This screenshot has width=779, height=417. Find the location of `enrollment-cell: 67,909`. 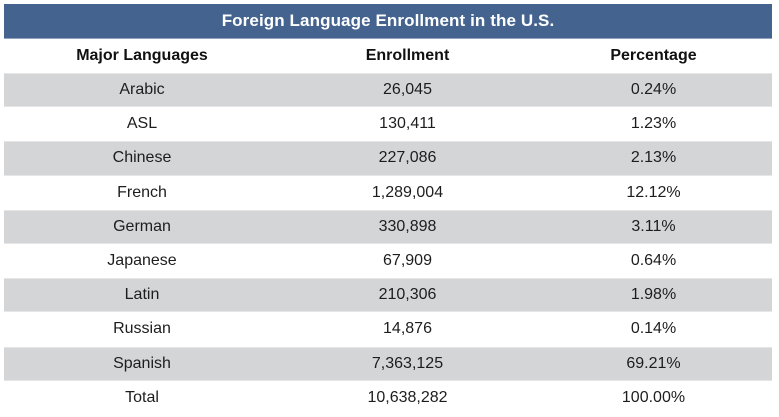

enrollment-cell: 67,909 is located at coordinates (407, 261).